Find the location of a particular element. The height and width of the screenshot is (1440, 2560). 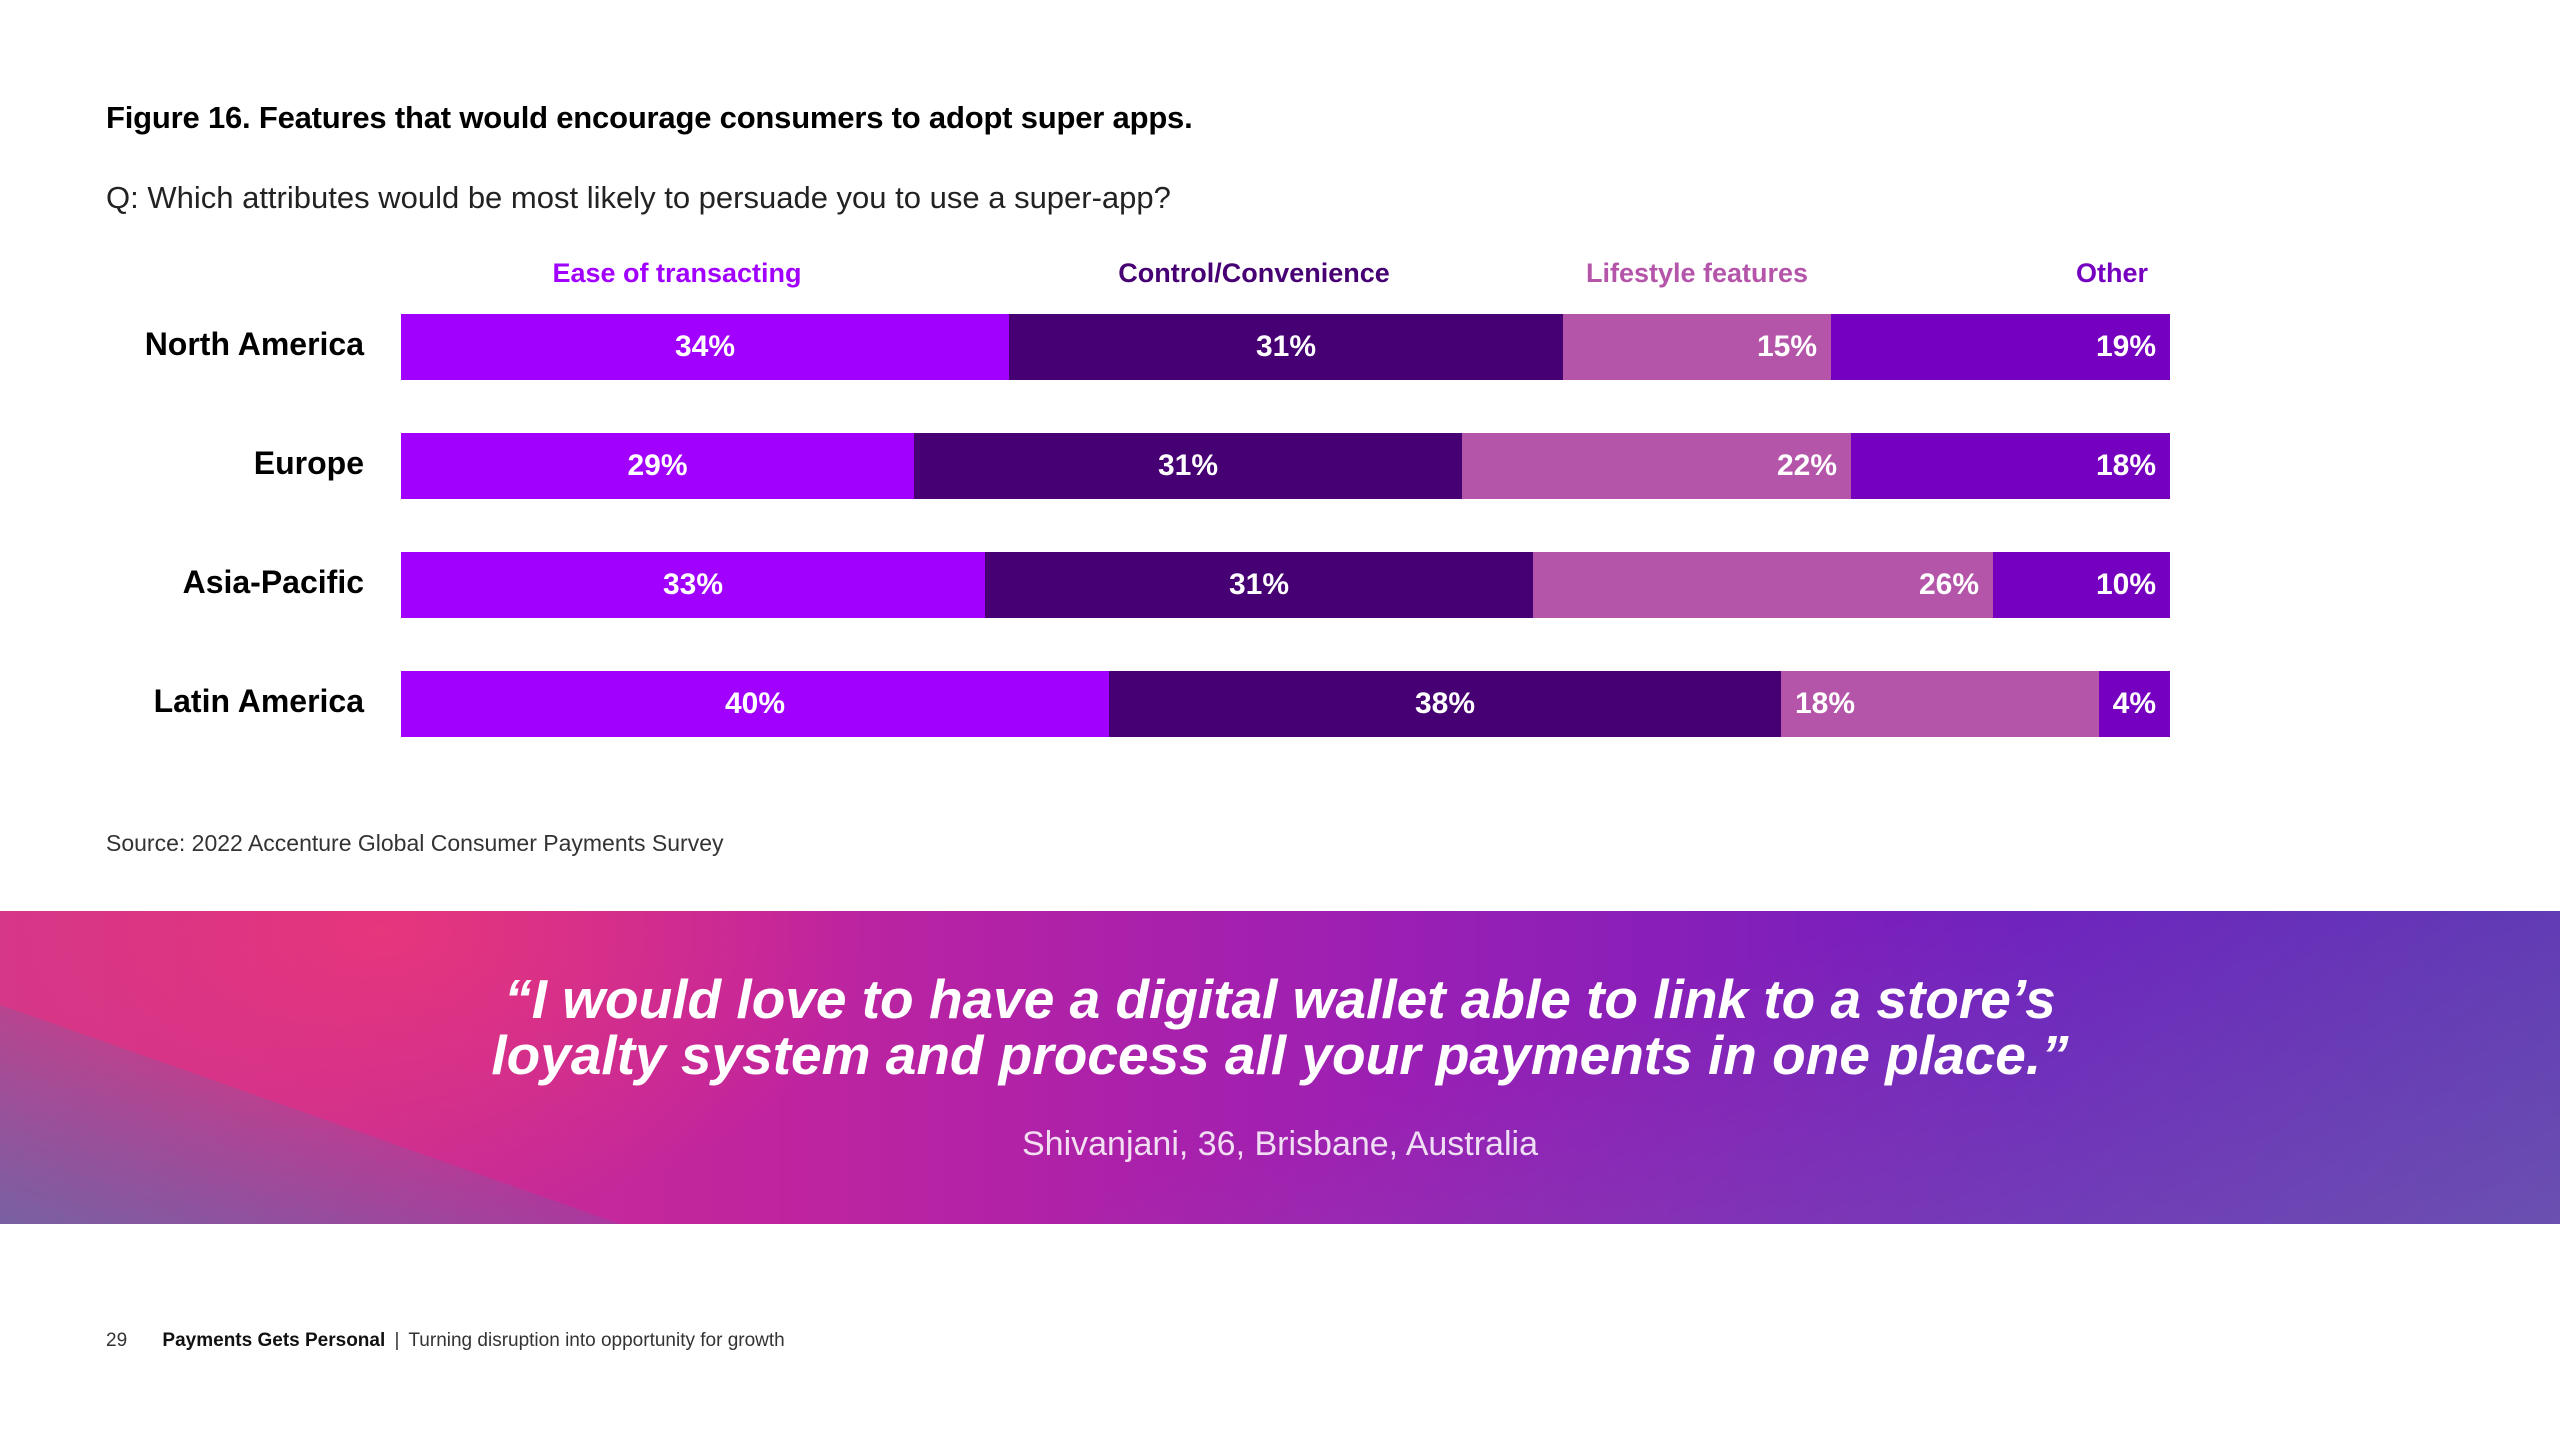

bar-segment: 10% is located at coordinates (2081, 585).